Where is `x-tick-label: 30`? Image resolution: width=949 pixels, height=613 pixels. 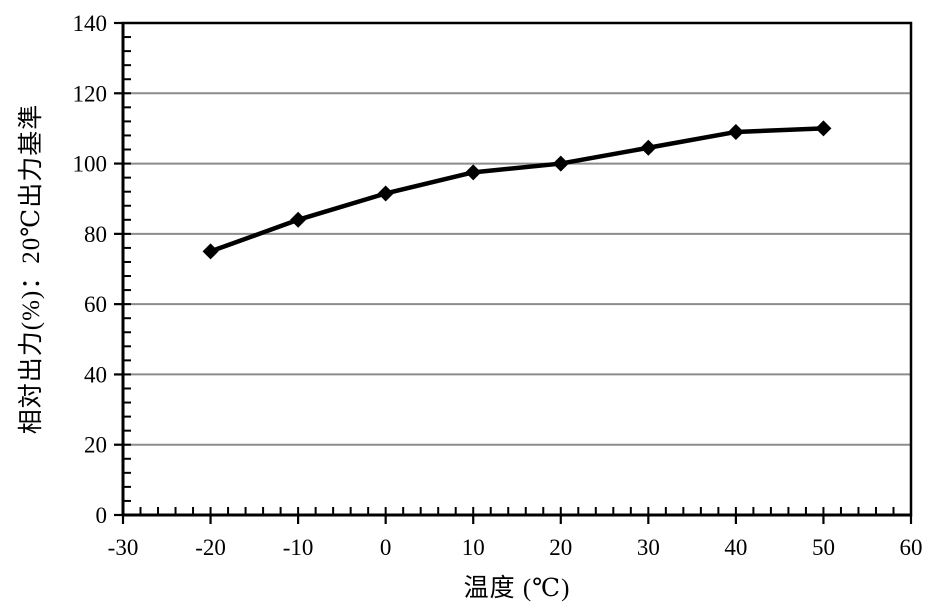 x-tick-label: 30 is located at coordinates (648, 547).